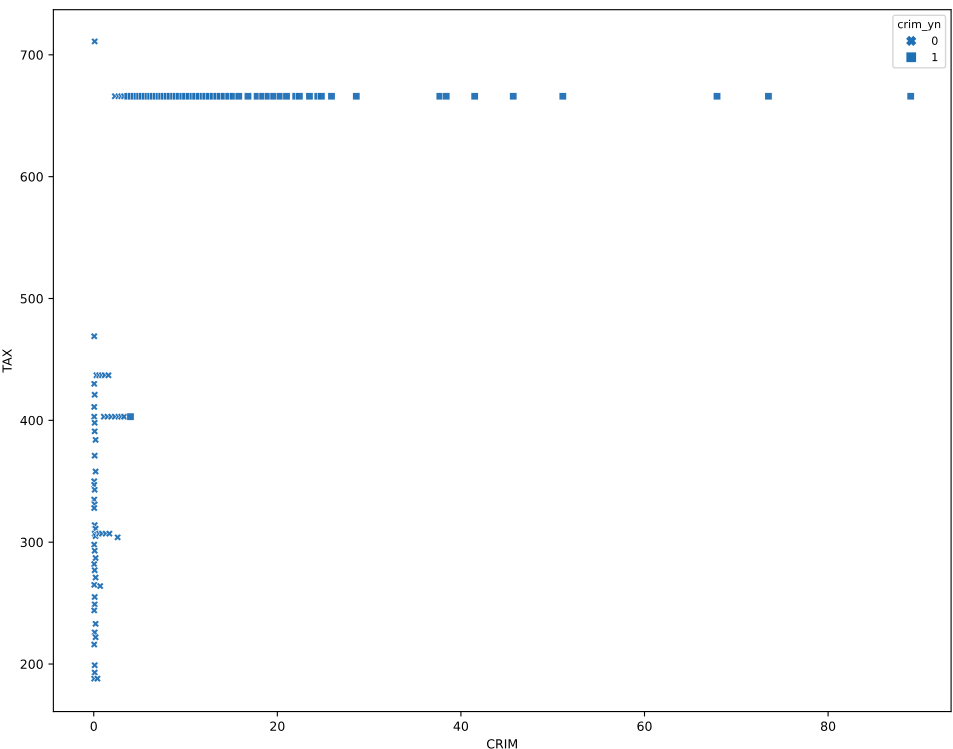 This screenshot has width=953, height=749. Describe the element at coordinates (919, 25) in the screenshot. I see `legend-title: crim_yn` at that location.